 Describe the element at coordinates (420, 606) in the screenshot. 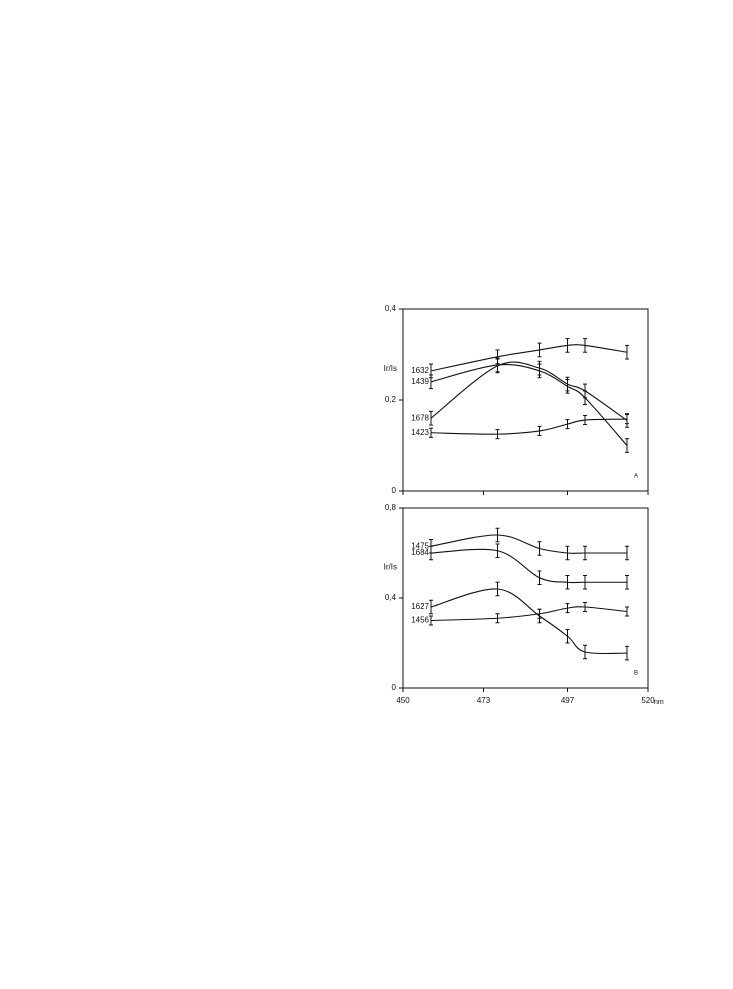

I see `series-label: 1627` at that location.